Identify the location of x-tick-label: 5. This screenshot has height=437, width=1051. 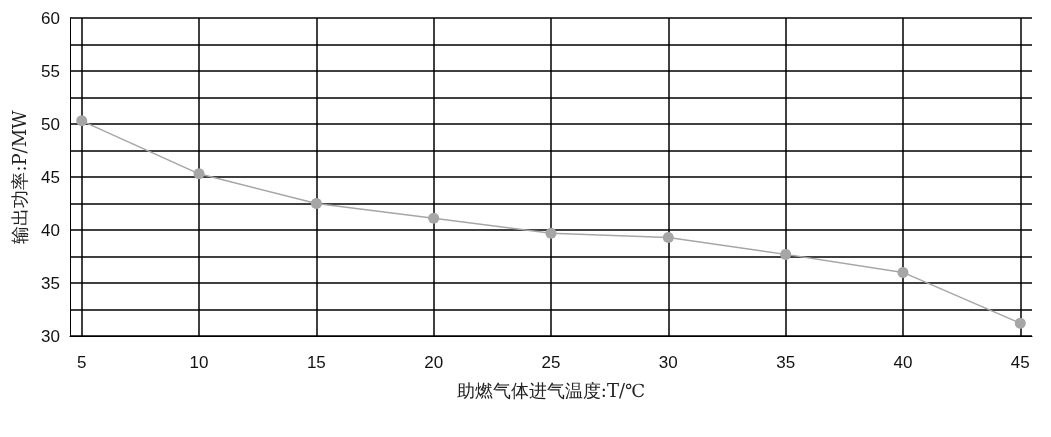
(82, 362).